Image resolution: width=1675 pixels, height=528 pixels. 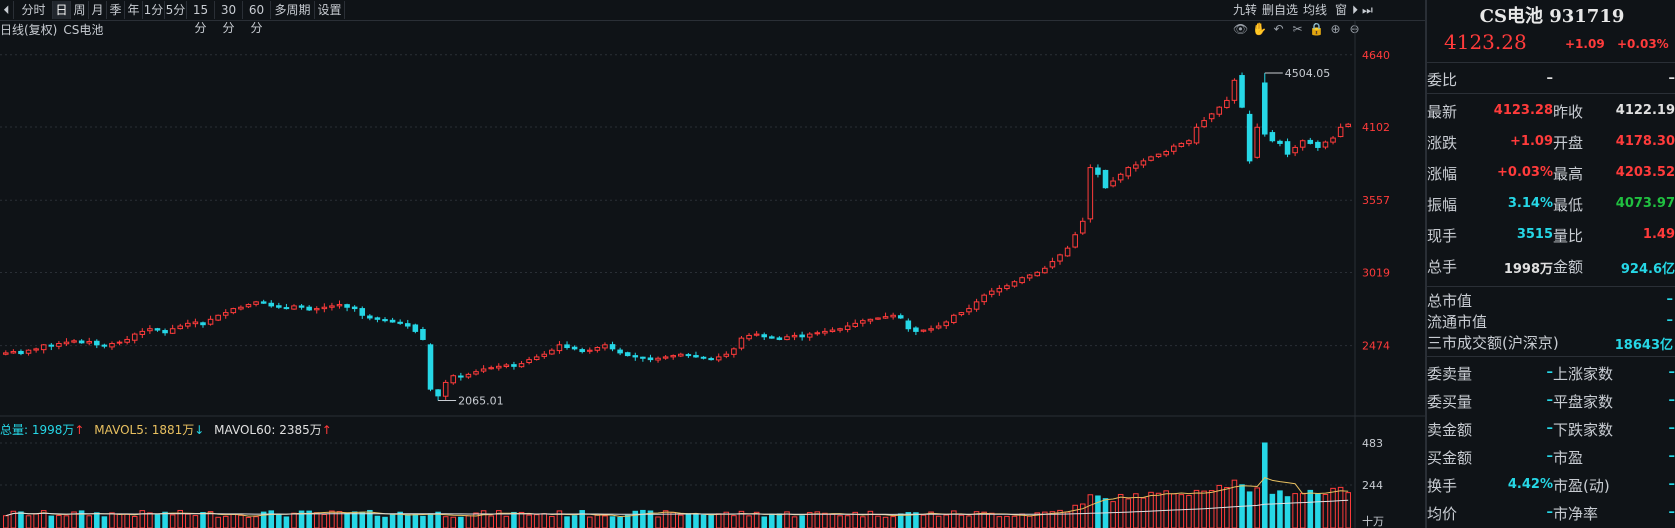 What do you see at coordinates (1583, 402) in the screenshot?
I see `stat-label: 平盘家数` at bounding box center [1583, 402].